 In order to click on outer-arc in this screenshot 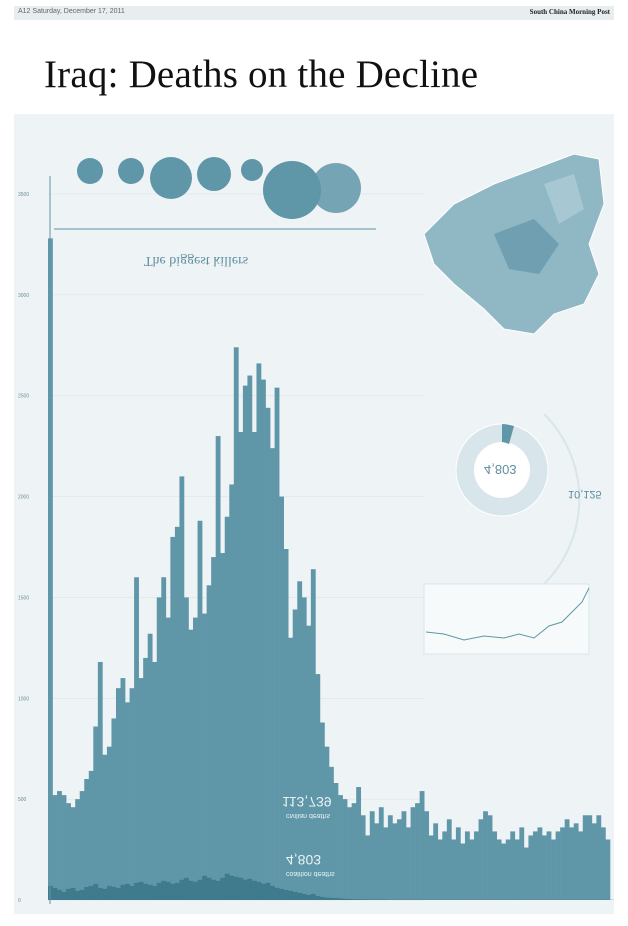, I will do `click(562, 499)`.